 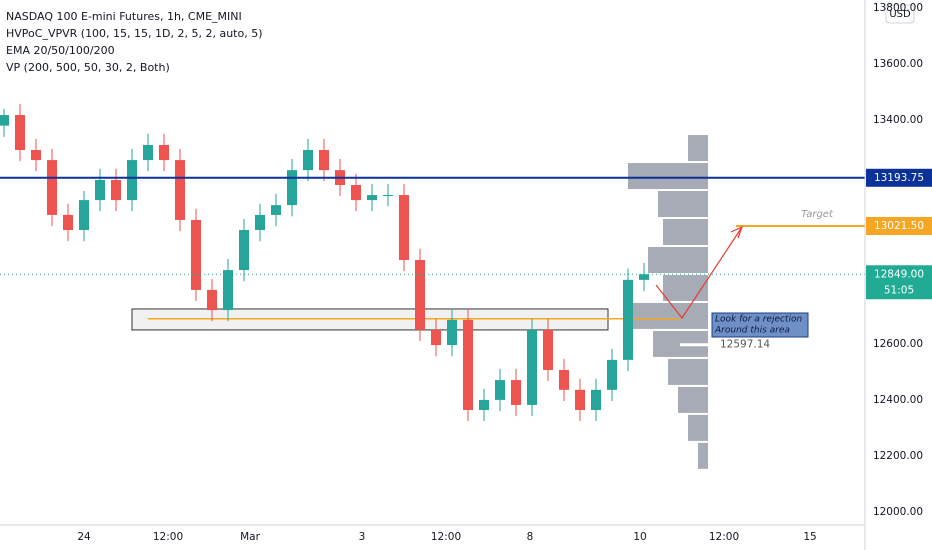 I want to click on price-label: 13021.50, so click(x=899, y=226).